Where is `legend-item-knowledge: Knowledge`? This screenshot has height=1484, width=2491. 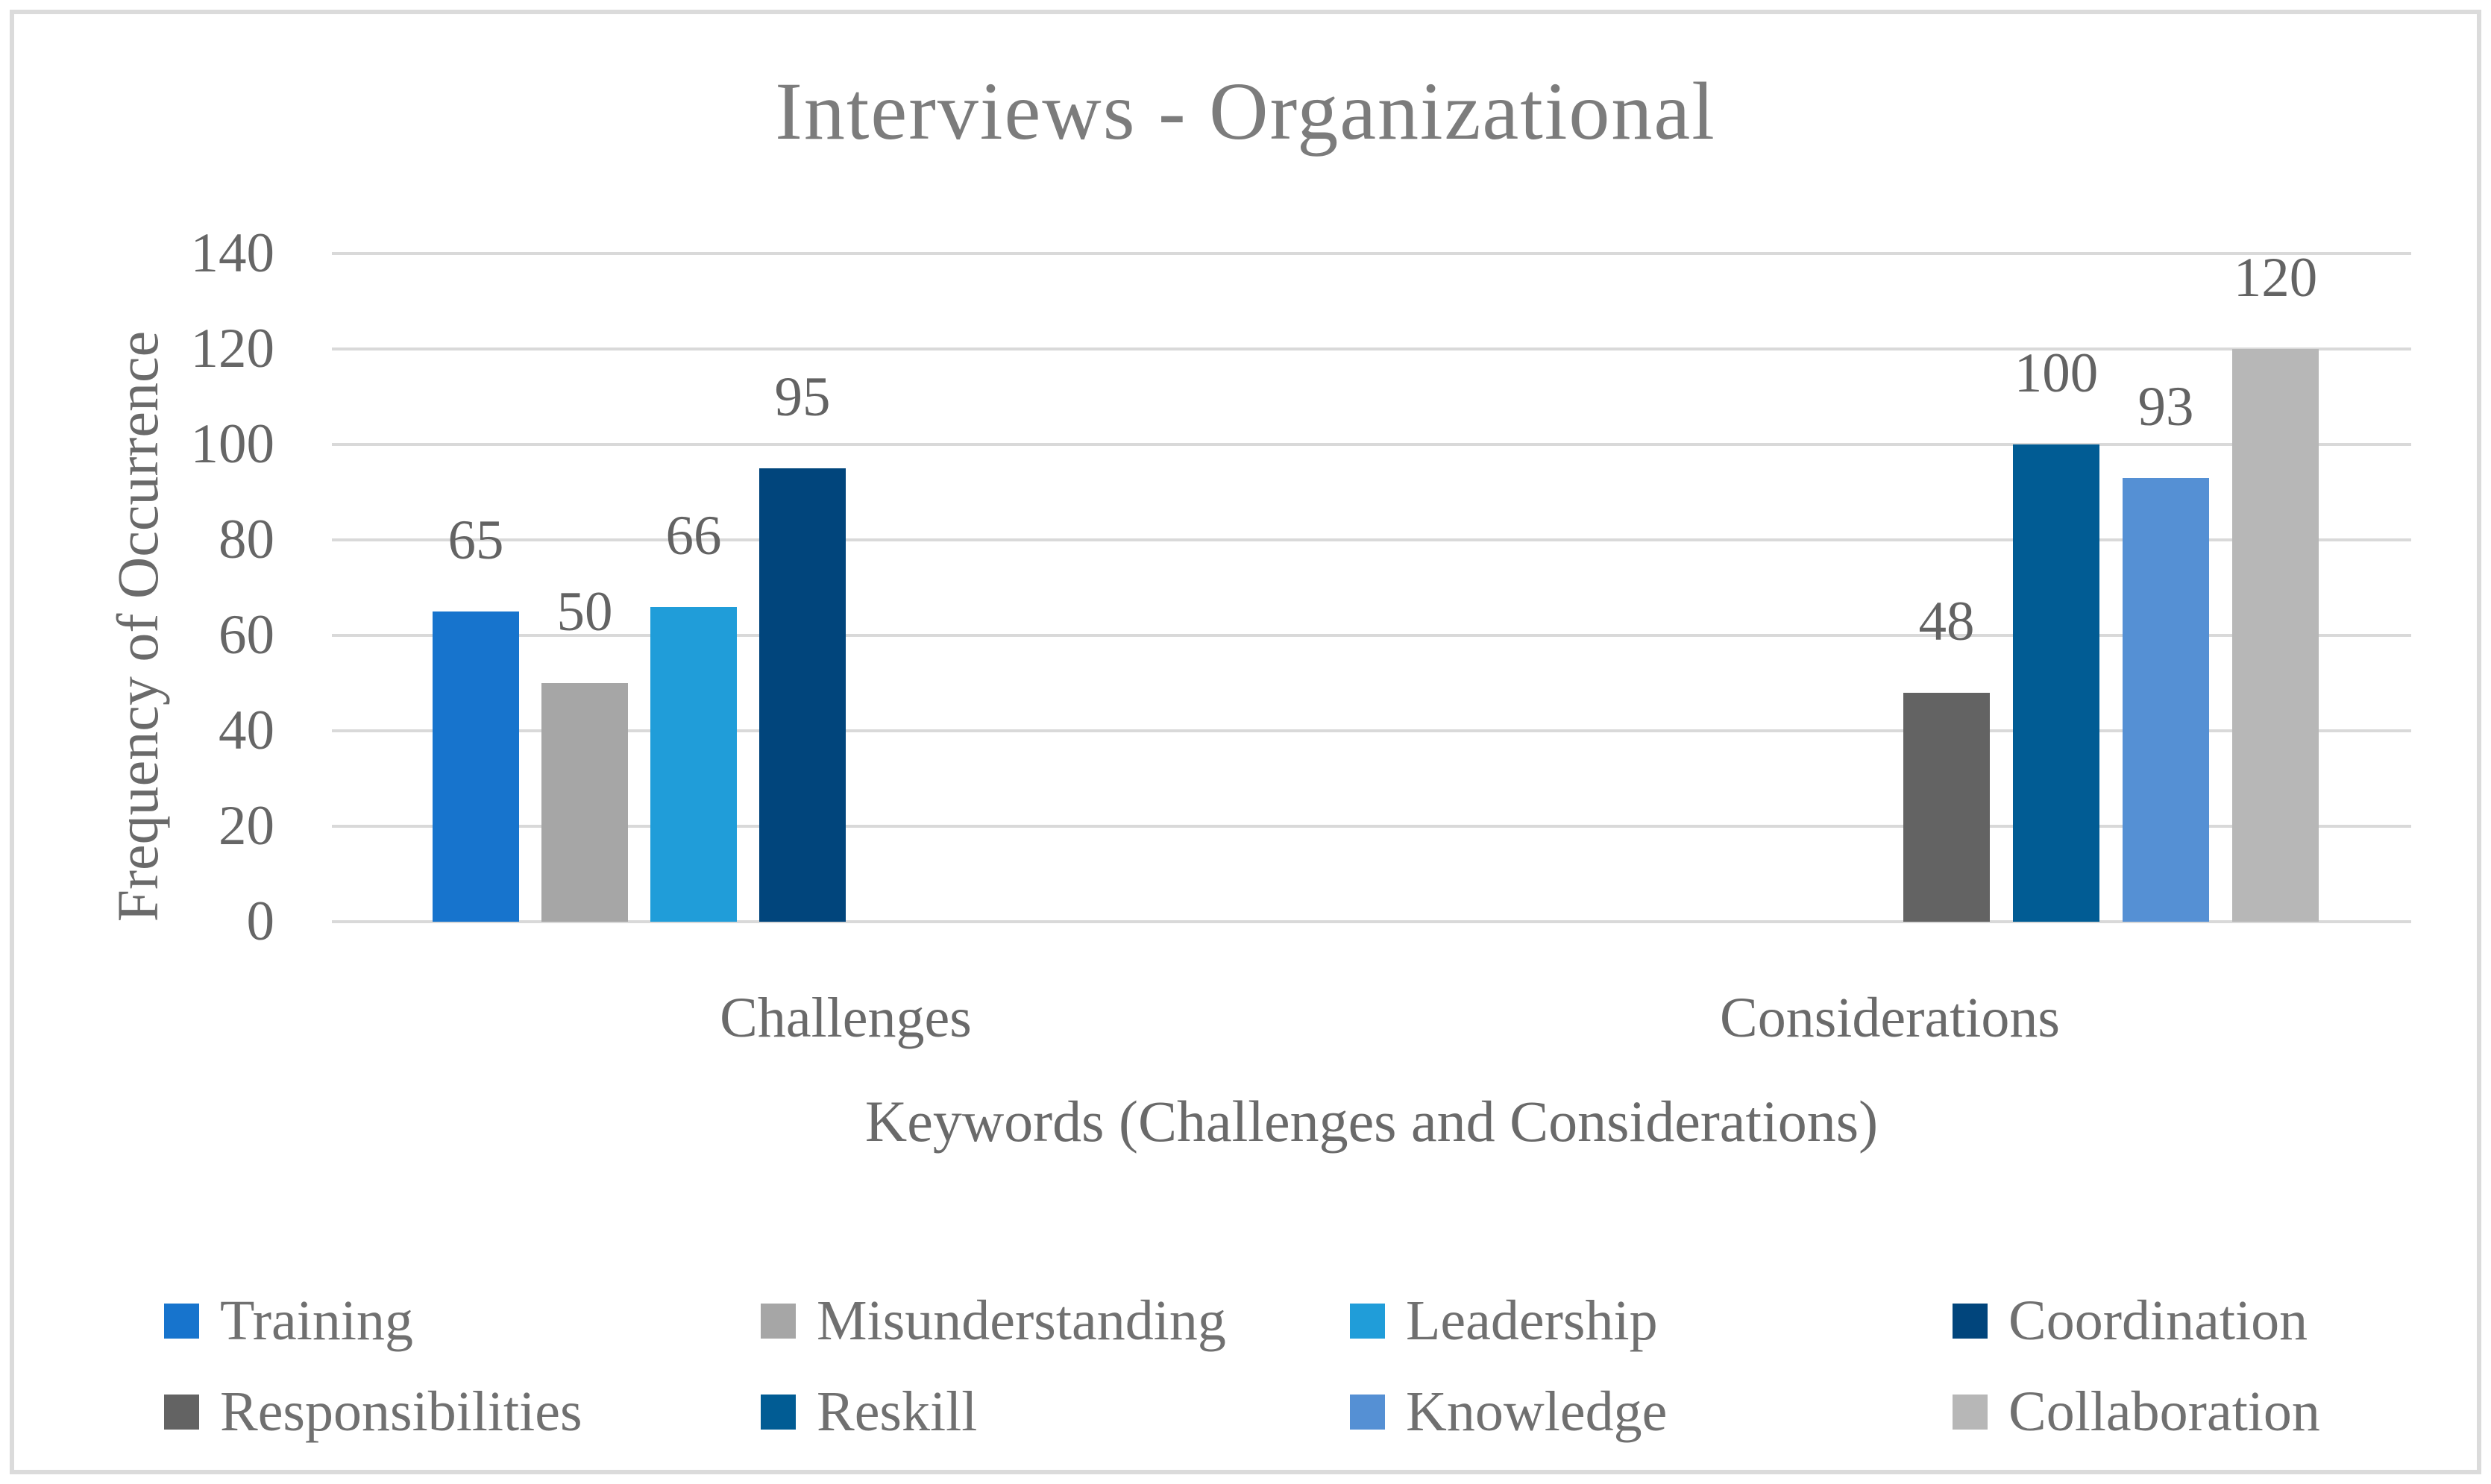 legend-item-knowledge: Knowledge is located at coordinates (1508, 1411).